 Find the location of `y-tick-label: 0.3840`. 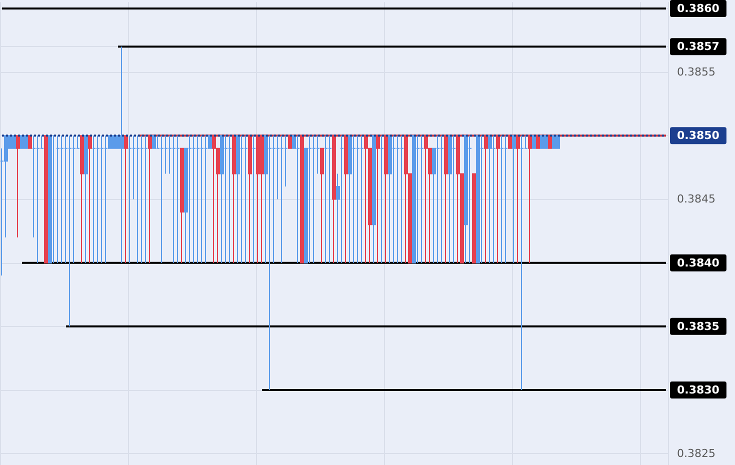

y-tick-label: 0.3840 is located at coordinates (698, 263).